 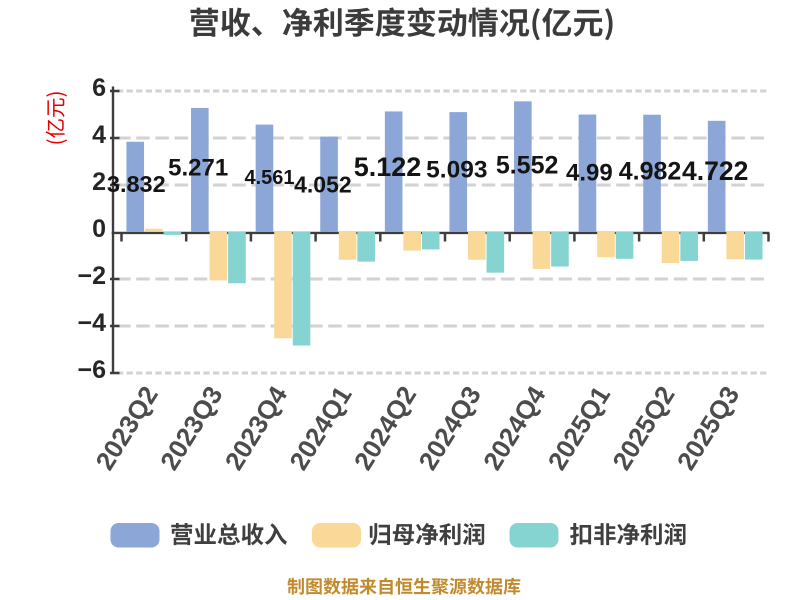 What do you see at coordinates (456, 170) in the screenshot?
I see `svg-text: 5.093` at bounding box center [456, 170].